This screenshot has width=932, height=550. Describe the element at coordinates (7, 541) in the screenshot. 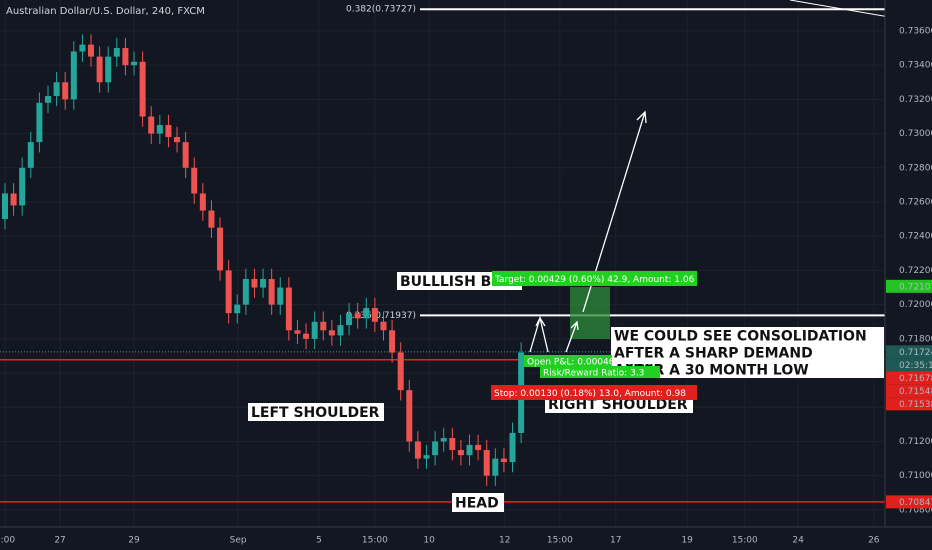

I see `x-tick-label: 5:00` at that location.